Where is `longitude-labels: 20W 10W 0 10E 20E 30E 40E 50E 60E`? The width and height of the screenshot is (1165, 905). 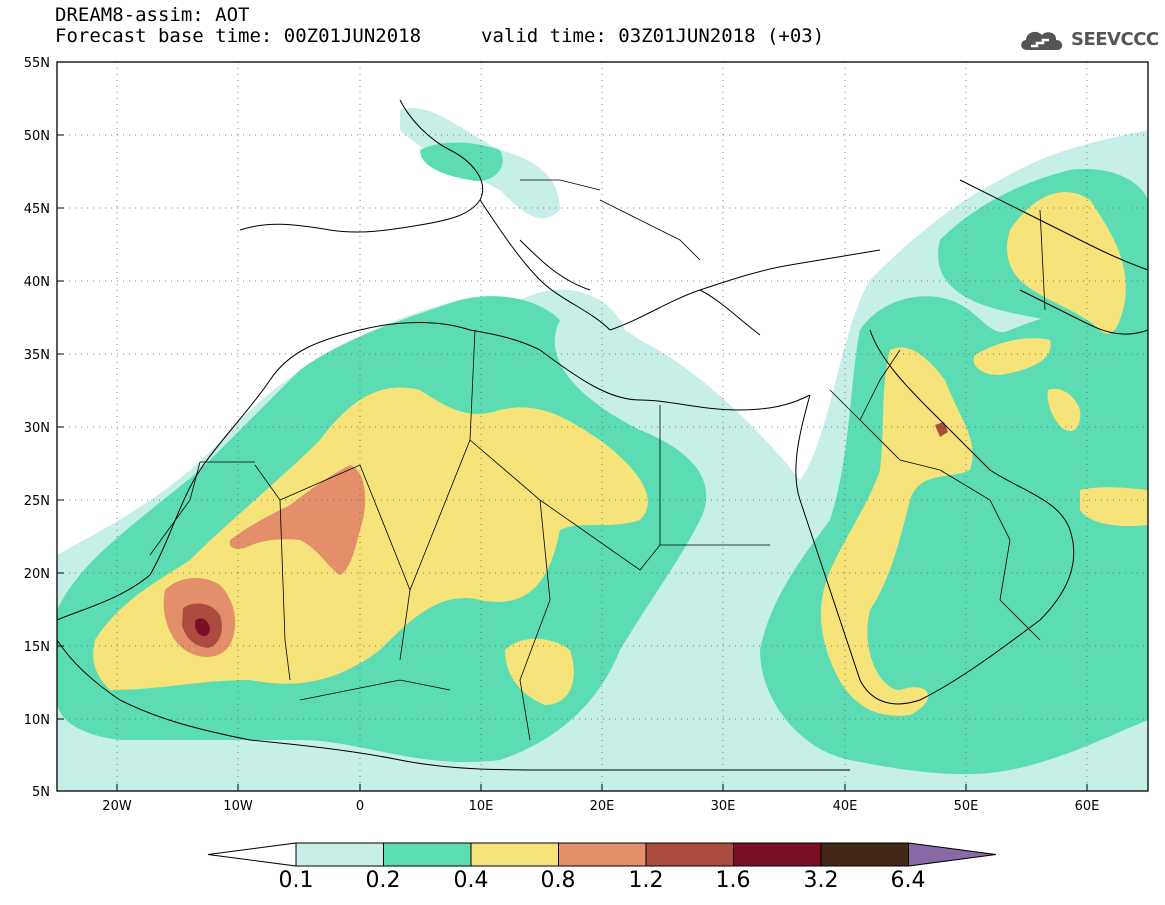
longitude-labels: 20W 10W 0 10E 20E 30E 40E 50E 60E is located at coordinates (600, 806).